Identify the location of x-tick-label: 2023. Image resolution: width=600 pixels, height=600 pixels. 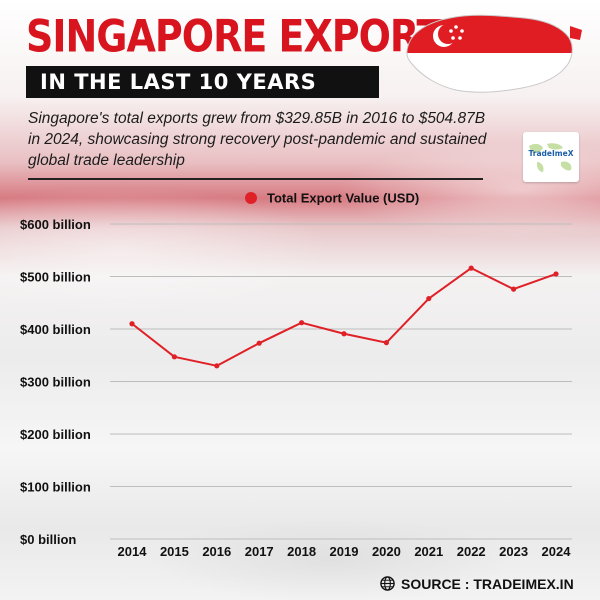
(513, 551).